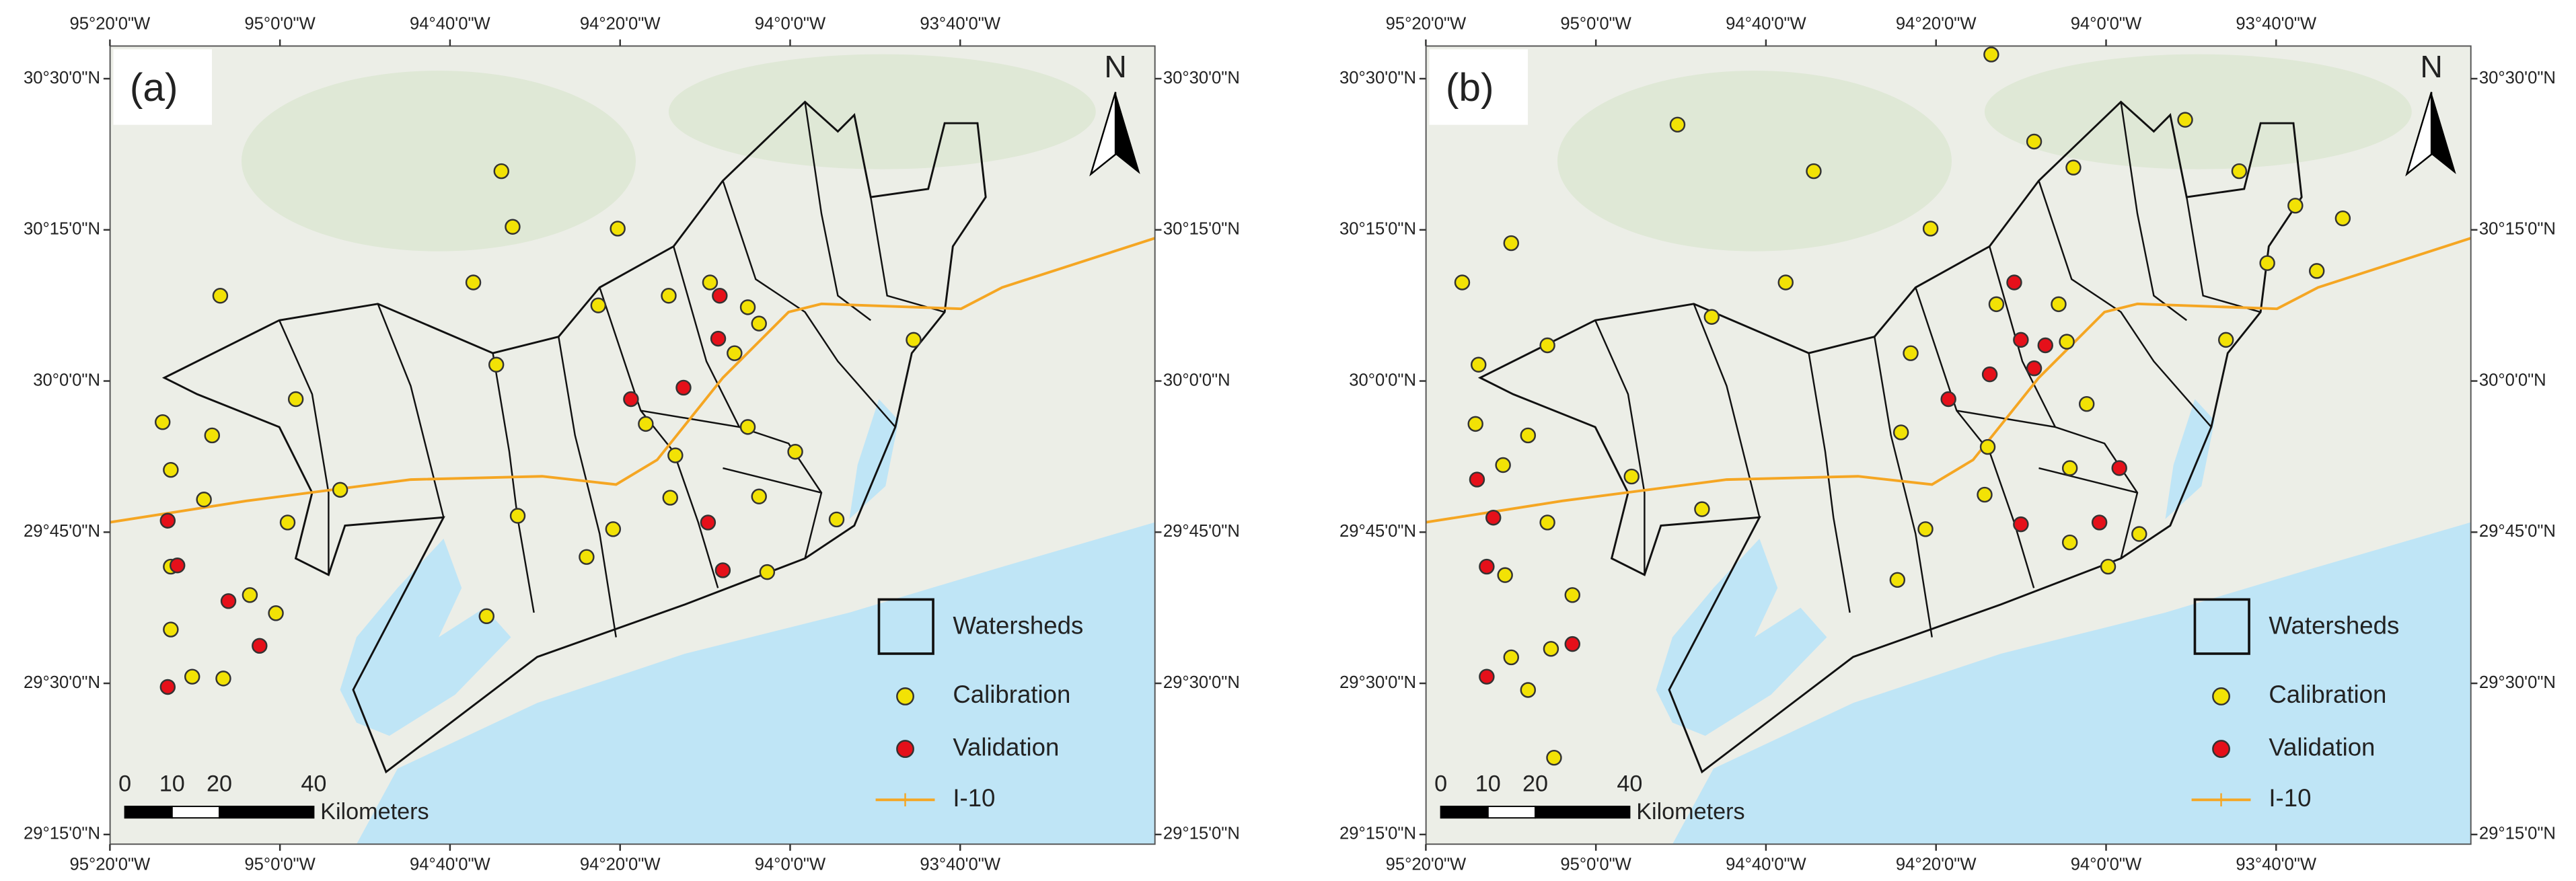  I want to click on lon-tick-label: 95°0'0"W, so click(280, 23).